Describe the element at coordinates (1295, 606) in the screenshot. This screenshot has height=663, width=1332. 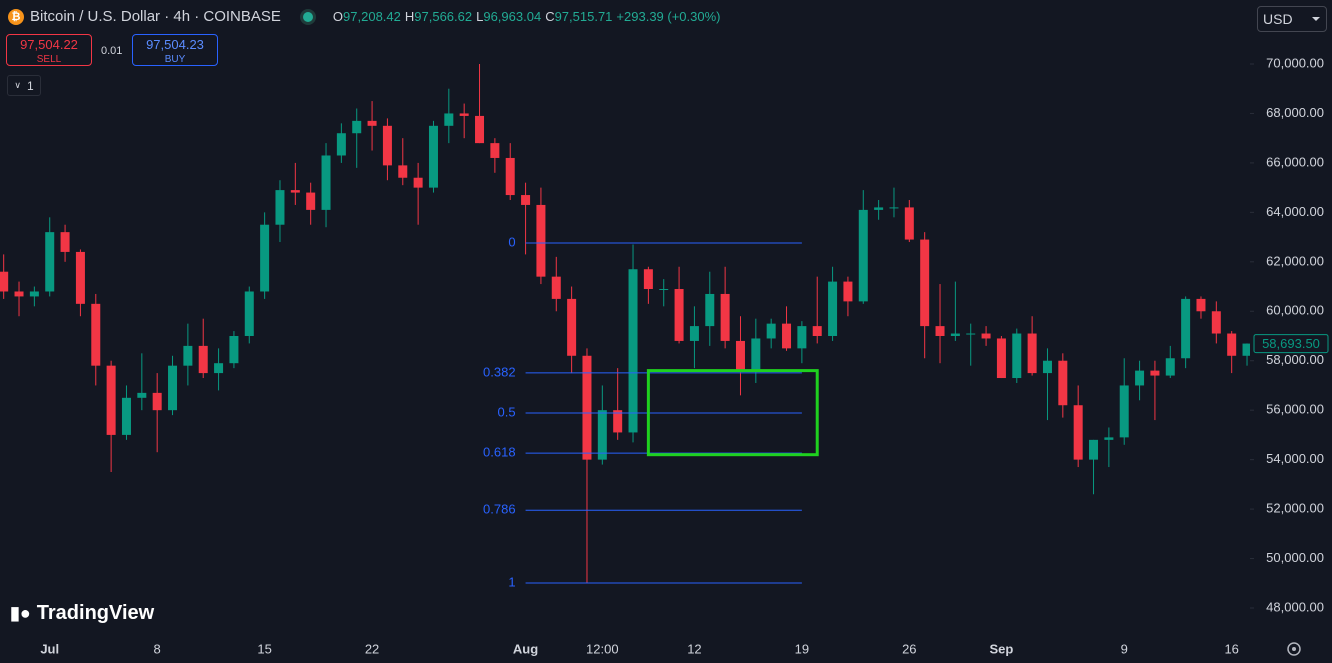
I see `y-tick-label: 48,000.00` at that location.